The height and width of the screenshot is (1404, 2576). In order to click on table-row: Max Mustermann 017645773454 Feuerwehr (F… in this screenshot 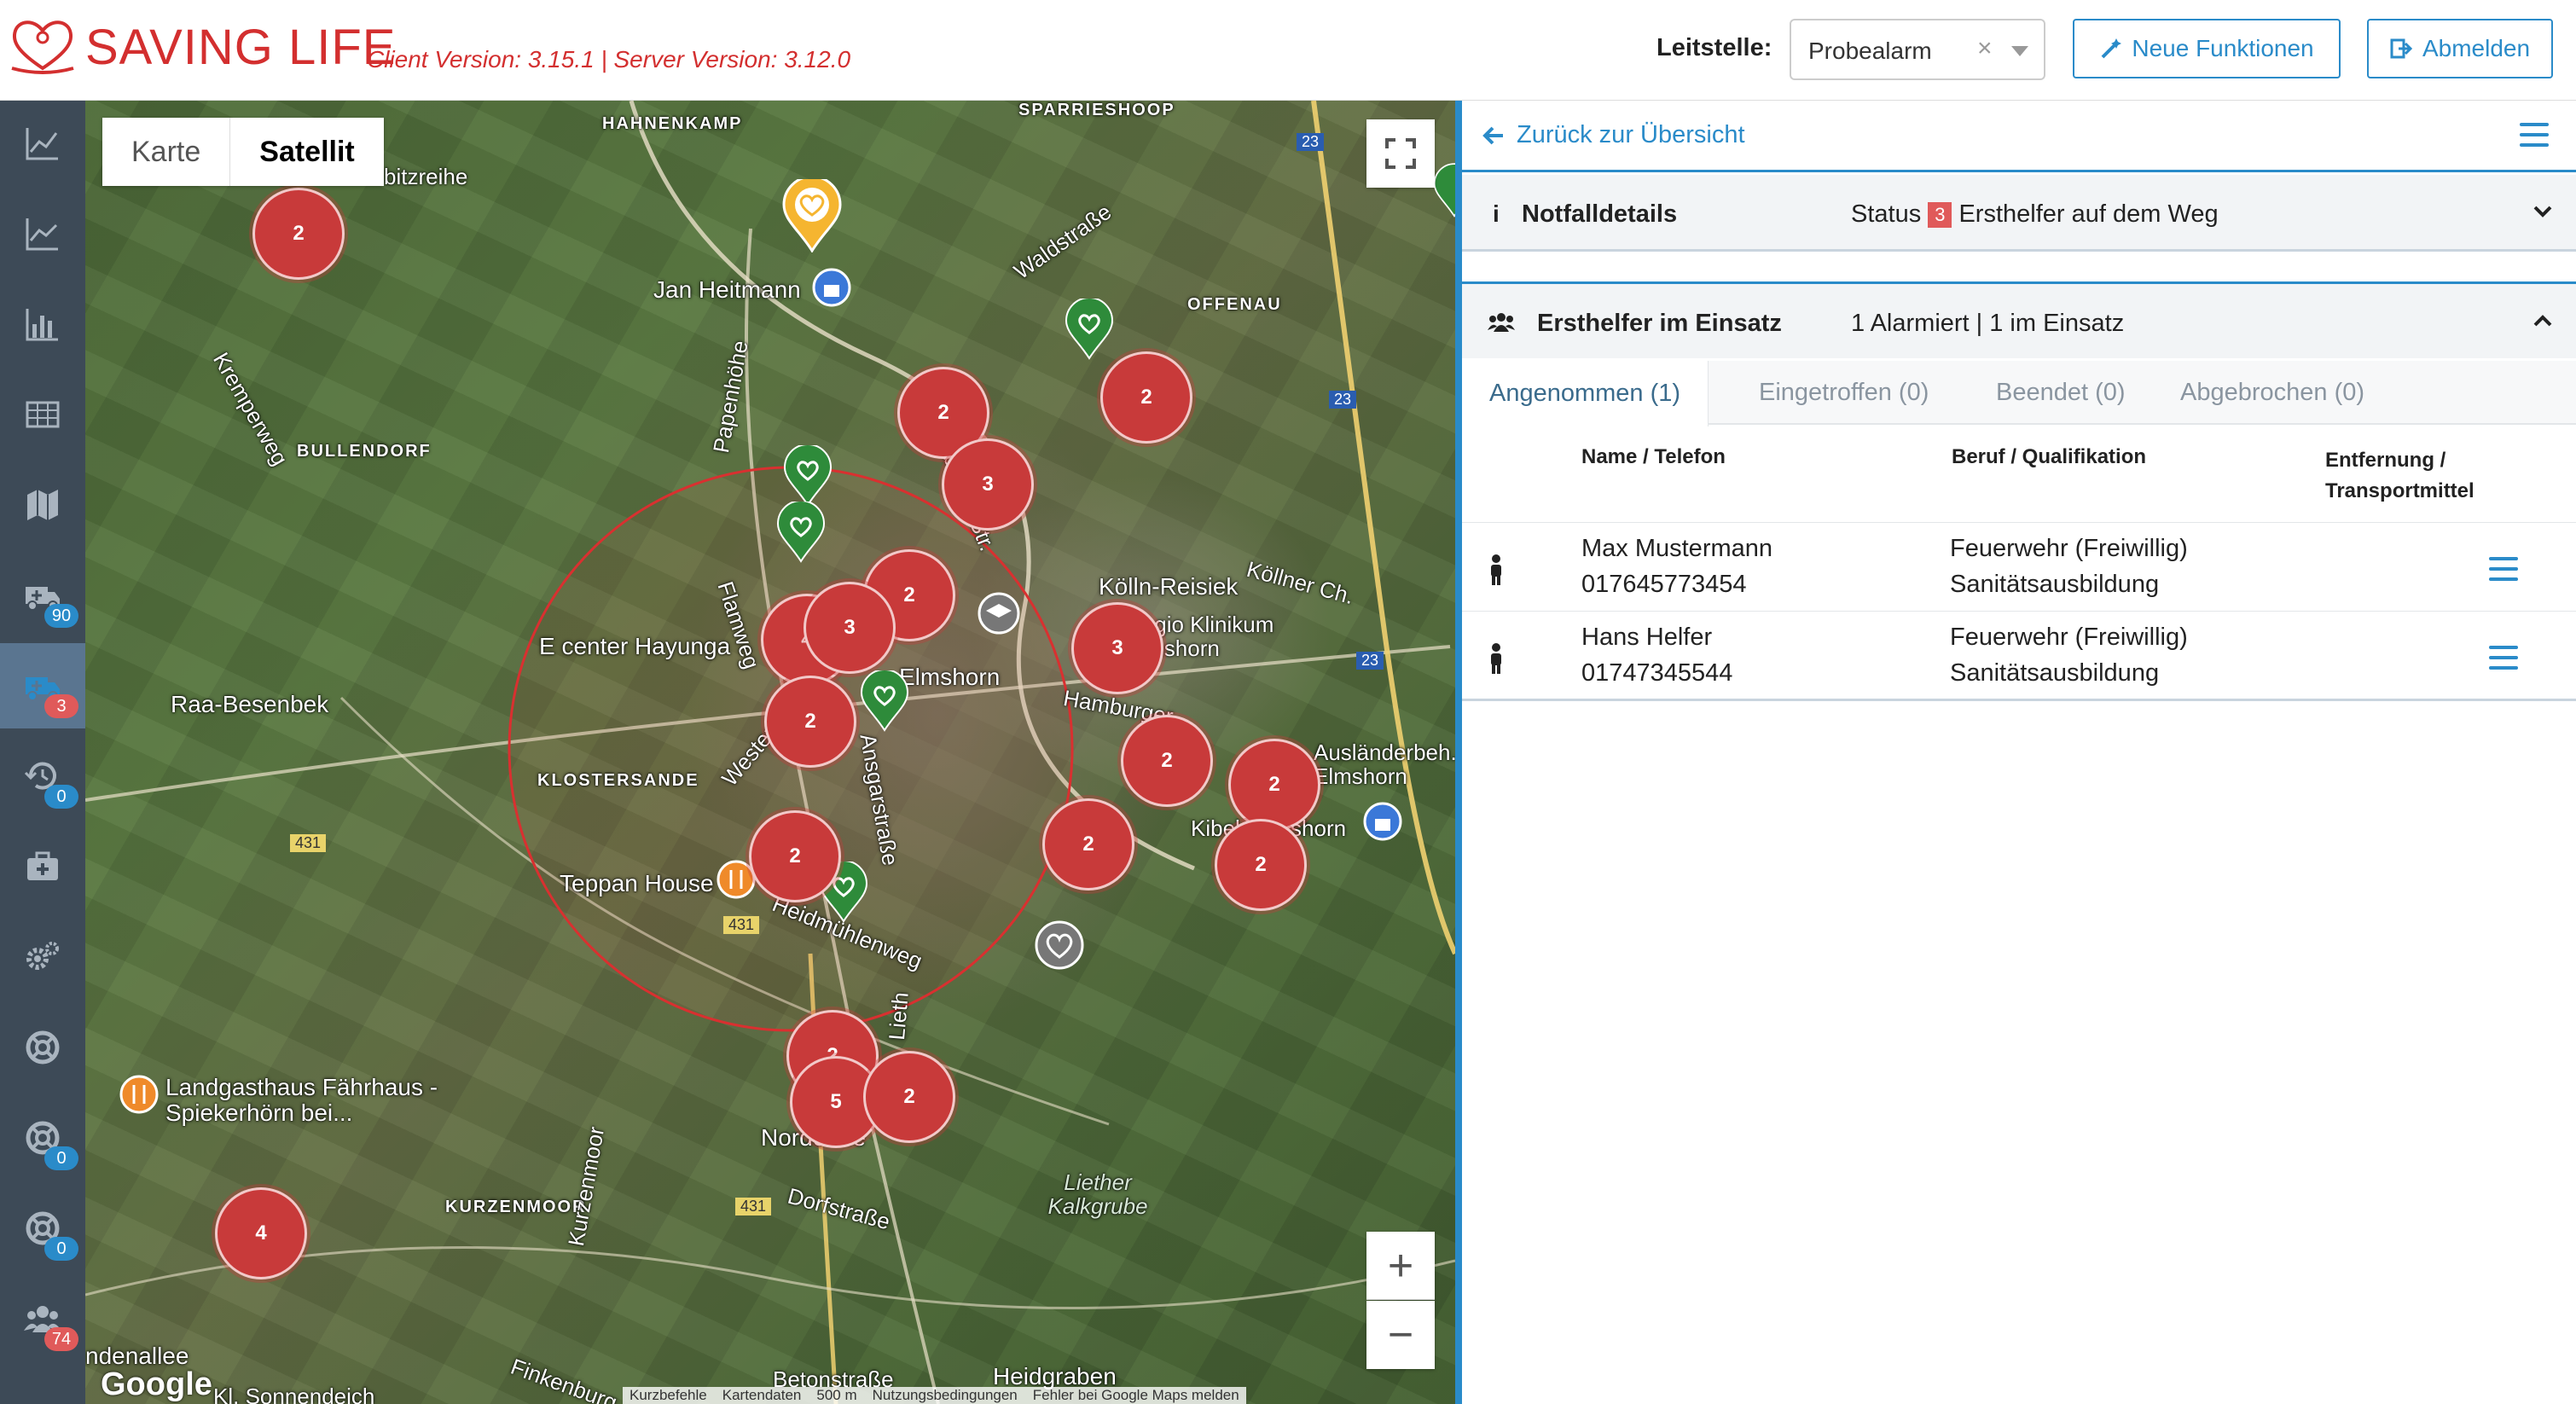, I will do `click(2019, 566)`.